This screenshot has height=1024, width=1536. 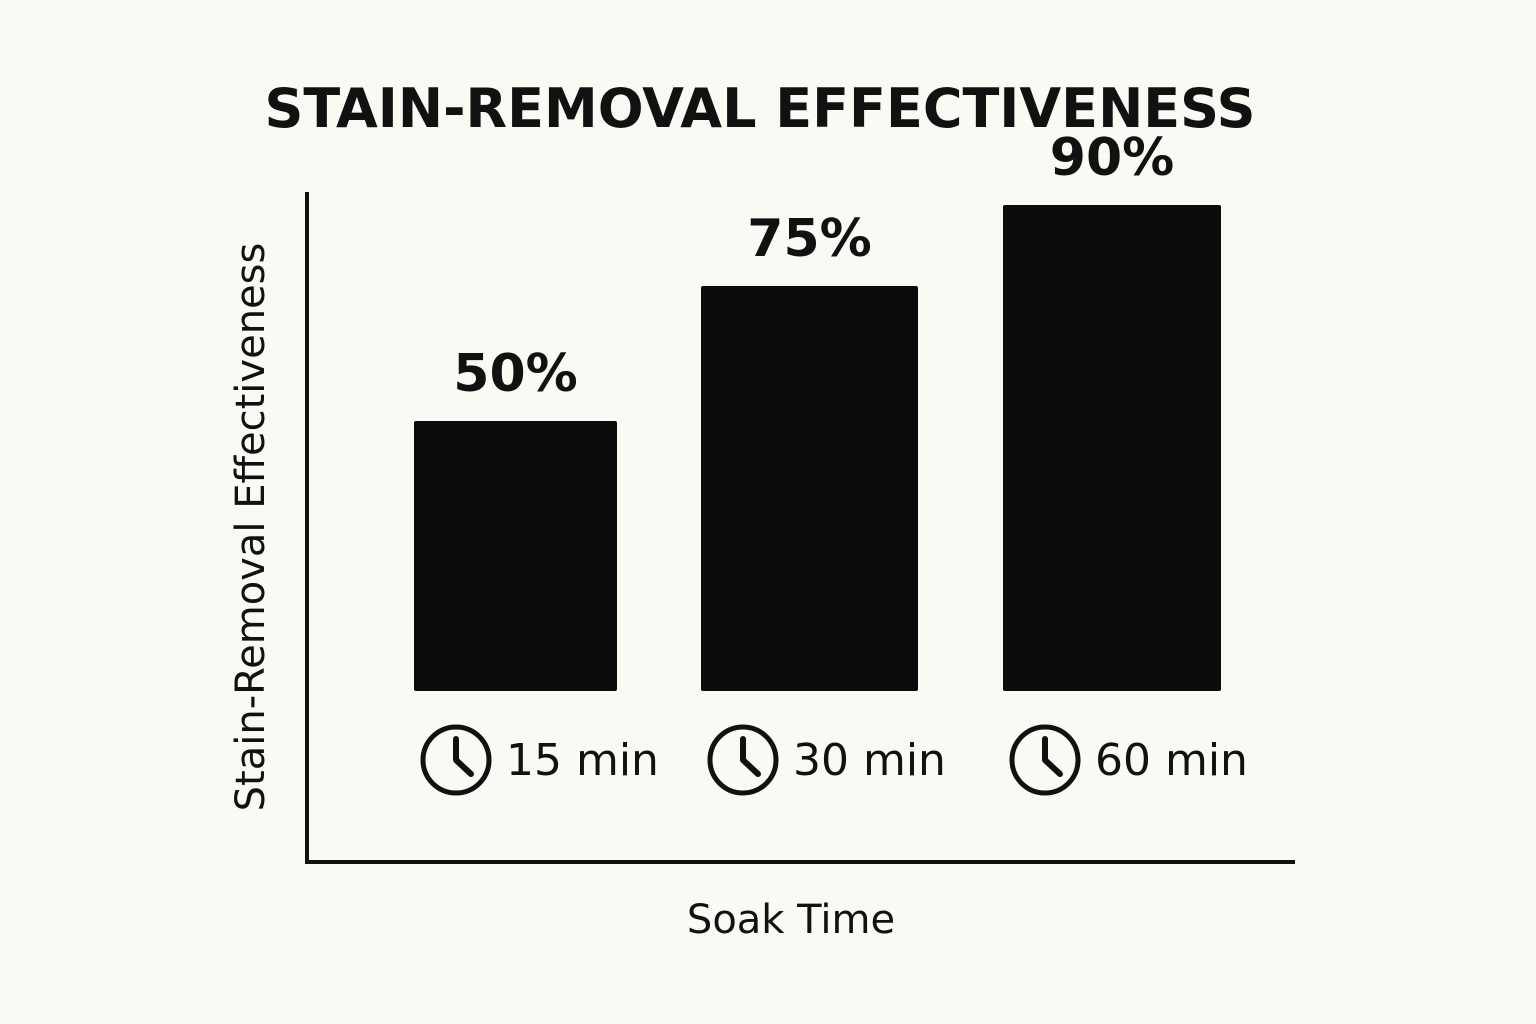 I want to click on x-tick-label-0: 15 min, so click(x=582, y=760).